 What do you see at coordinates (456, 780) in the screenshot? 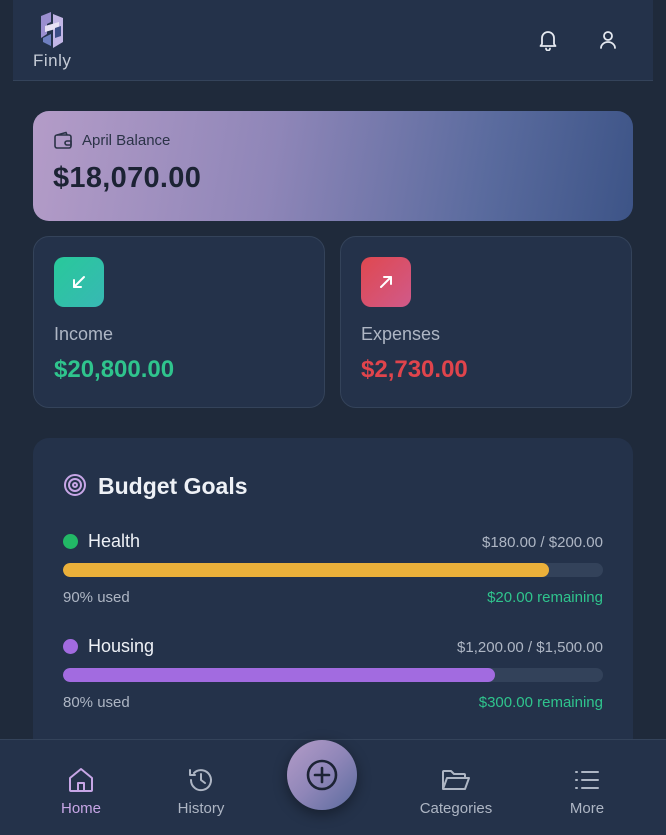
I see `folder-open-icon` at bounding box center [456, 780].